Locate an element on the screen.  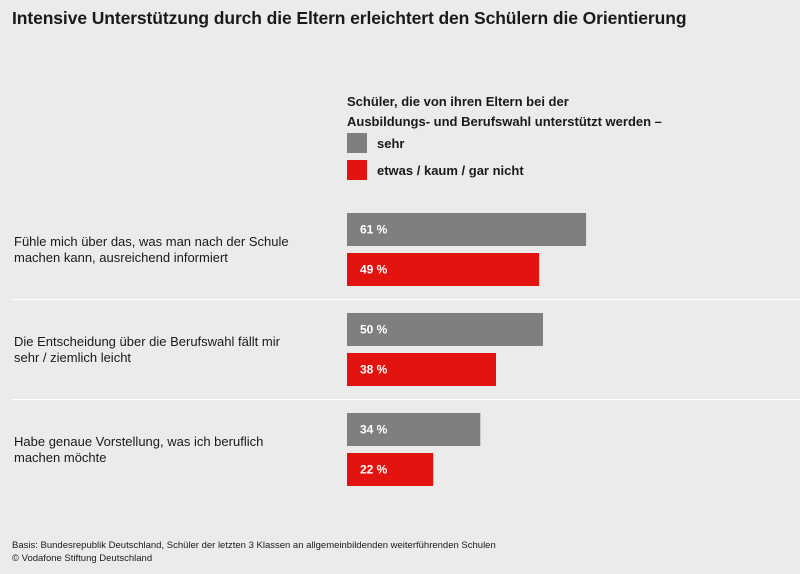
bar-value-label: 34 % is located at coordinates (374, 430).